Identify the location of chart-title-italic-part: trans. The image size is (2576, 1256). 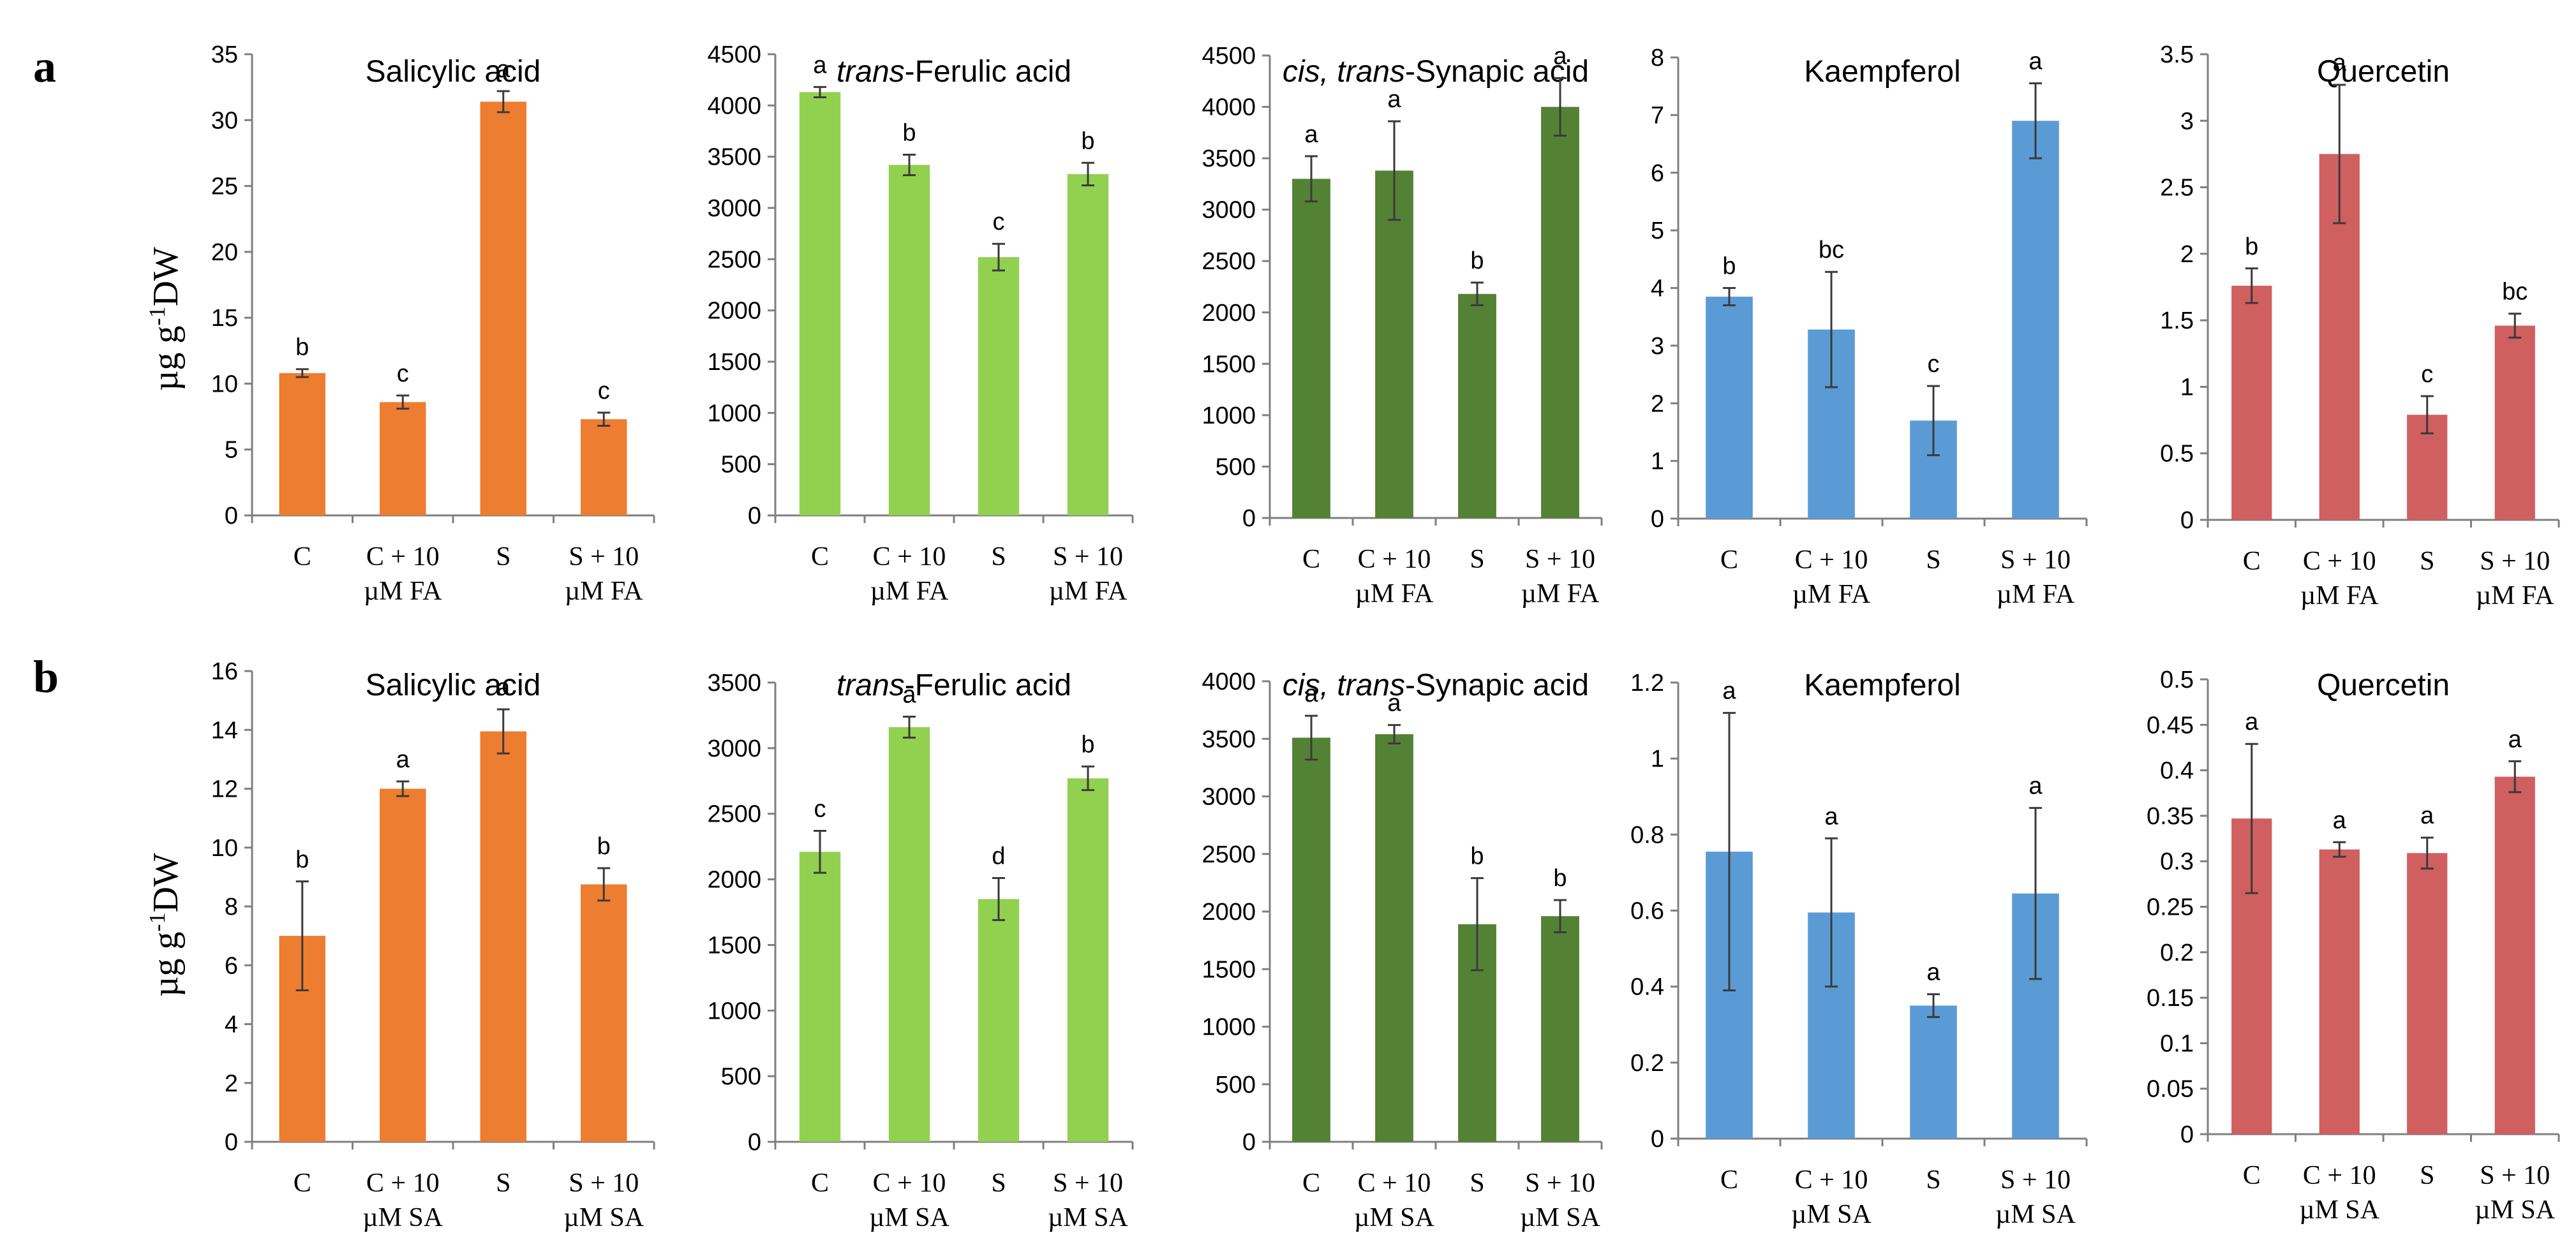
(871, 72).